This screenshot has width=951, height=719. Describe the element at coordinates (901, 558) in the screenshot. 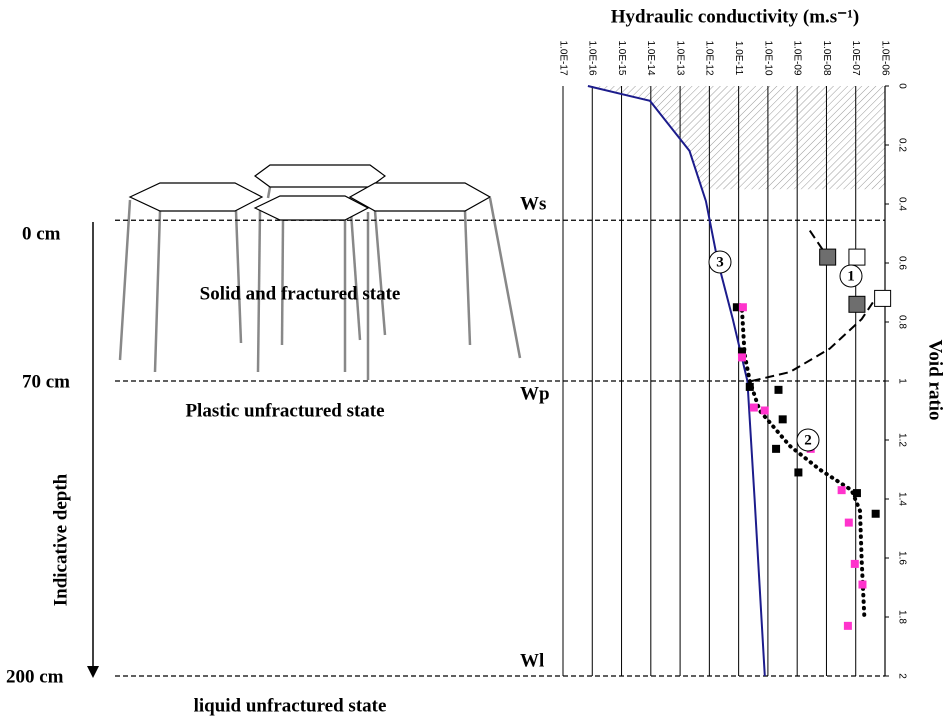

I see `y-tick-label: 1.6` at that location.